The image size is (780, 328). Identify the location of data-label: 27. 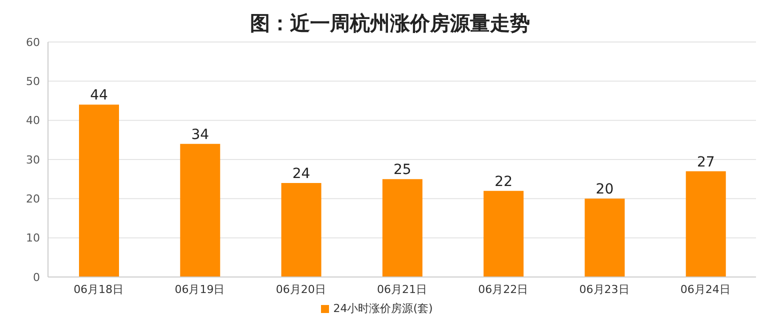
(705, 162).